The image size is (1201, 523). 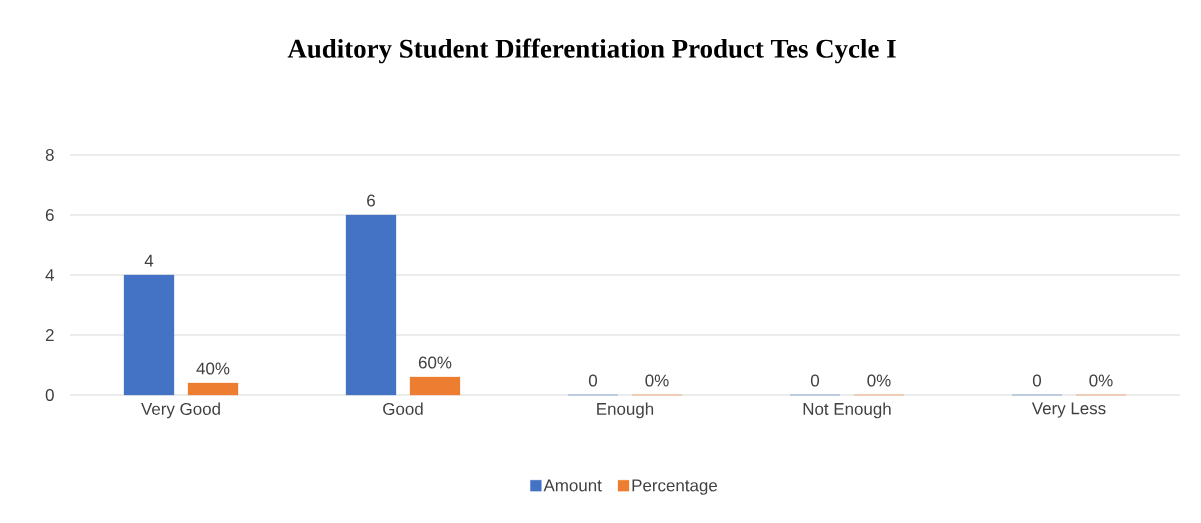 What do you see at coordinates (371, 200) in the screenshot?
I see `data-label: 6` at bounding box center [371, 200].